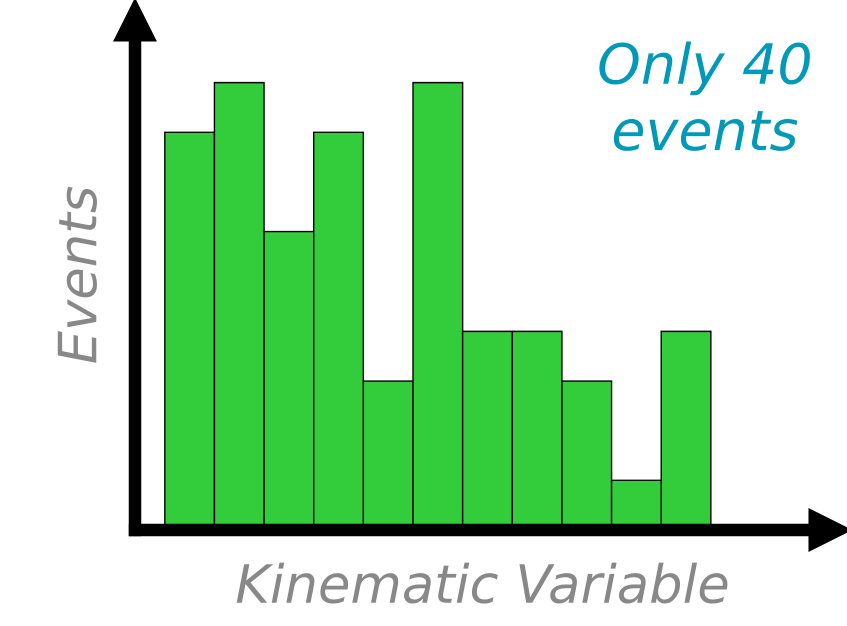  Describe the element at coordinates (77, 274) in the screenshot. I see `y-axis-title: Events` at that location.